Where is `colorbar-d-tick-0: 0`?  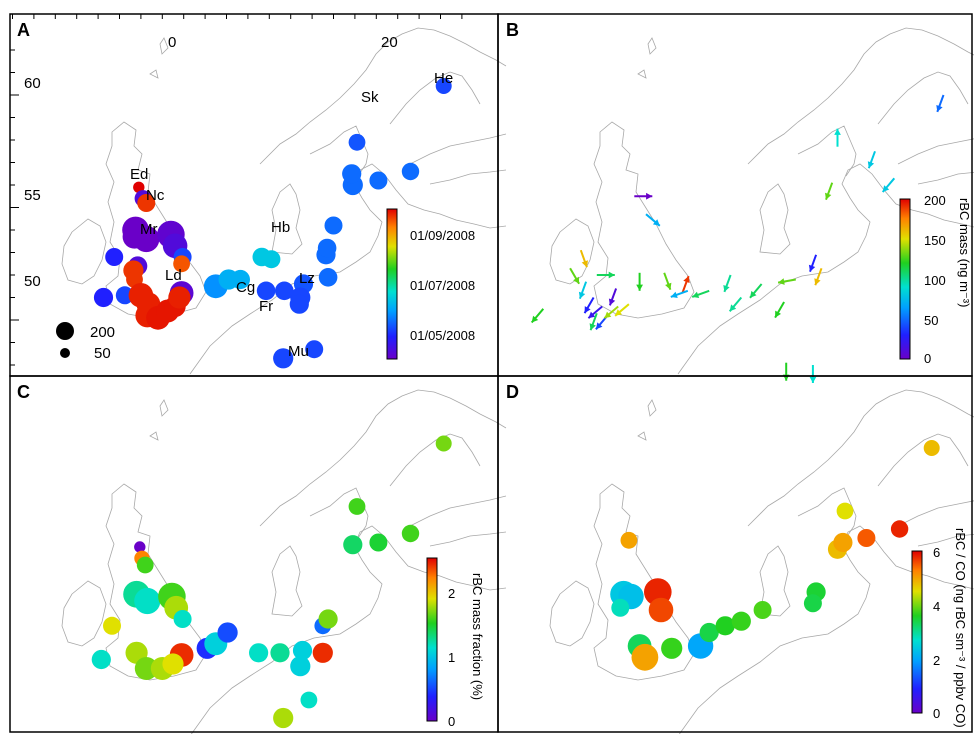
colorbar-d-tick-0: 0 is located at coordinates (936, 713).